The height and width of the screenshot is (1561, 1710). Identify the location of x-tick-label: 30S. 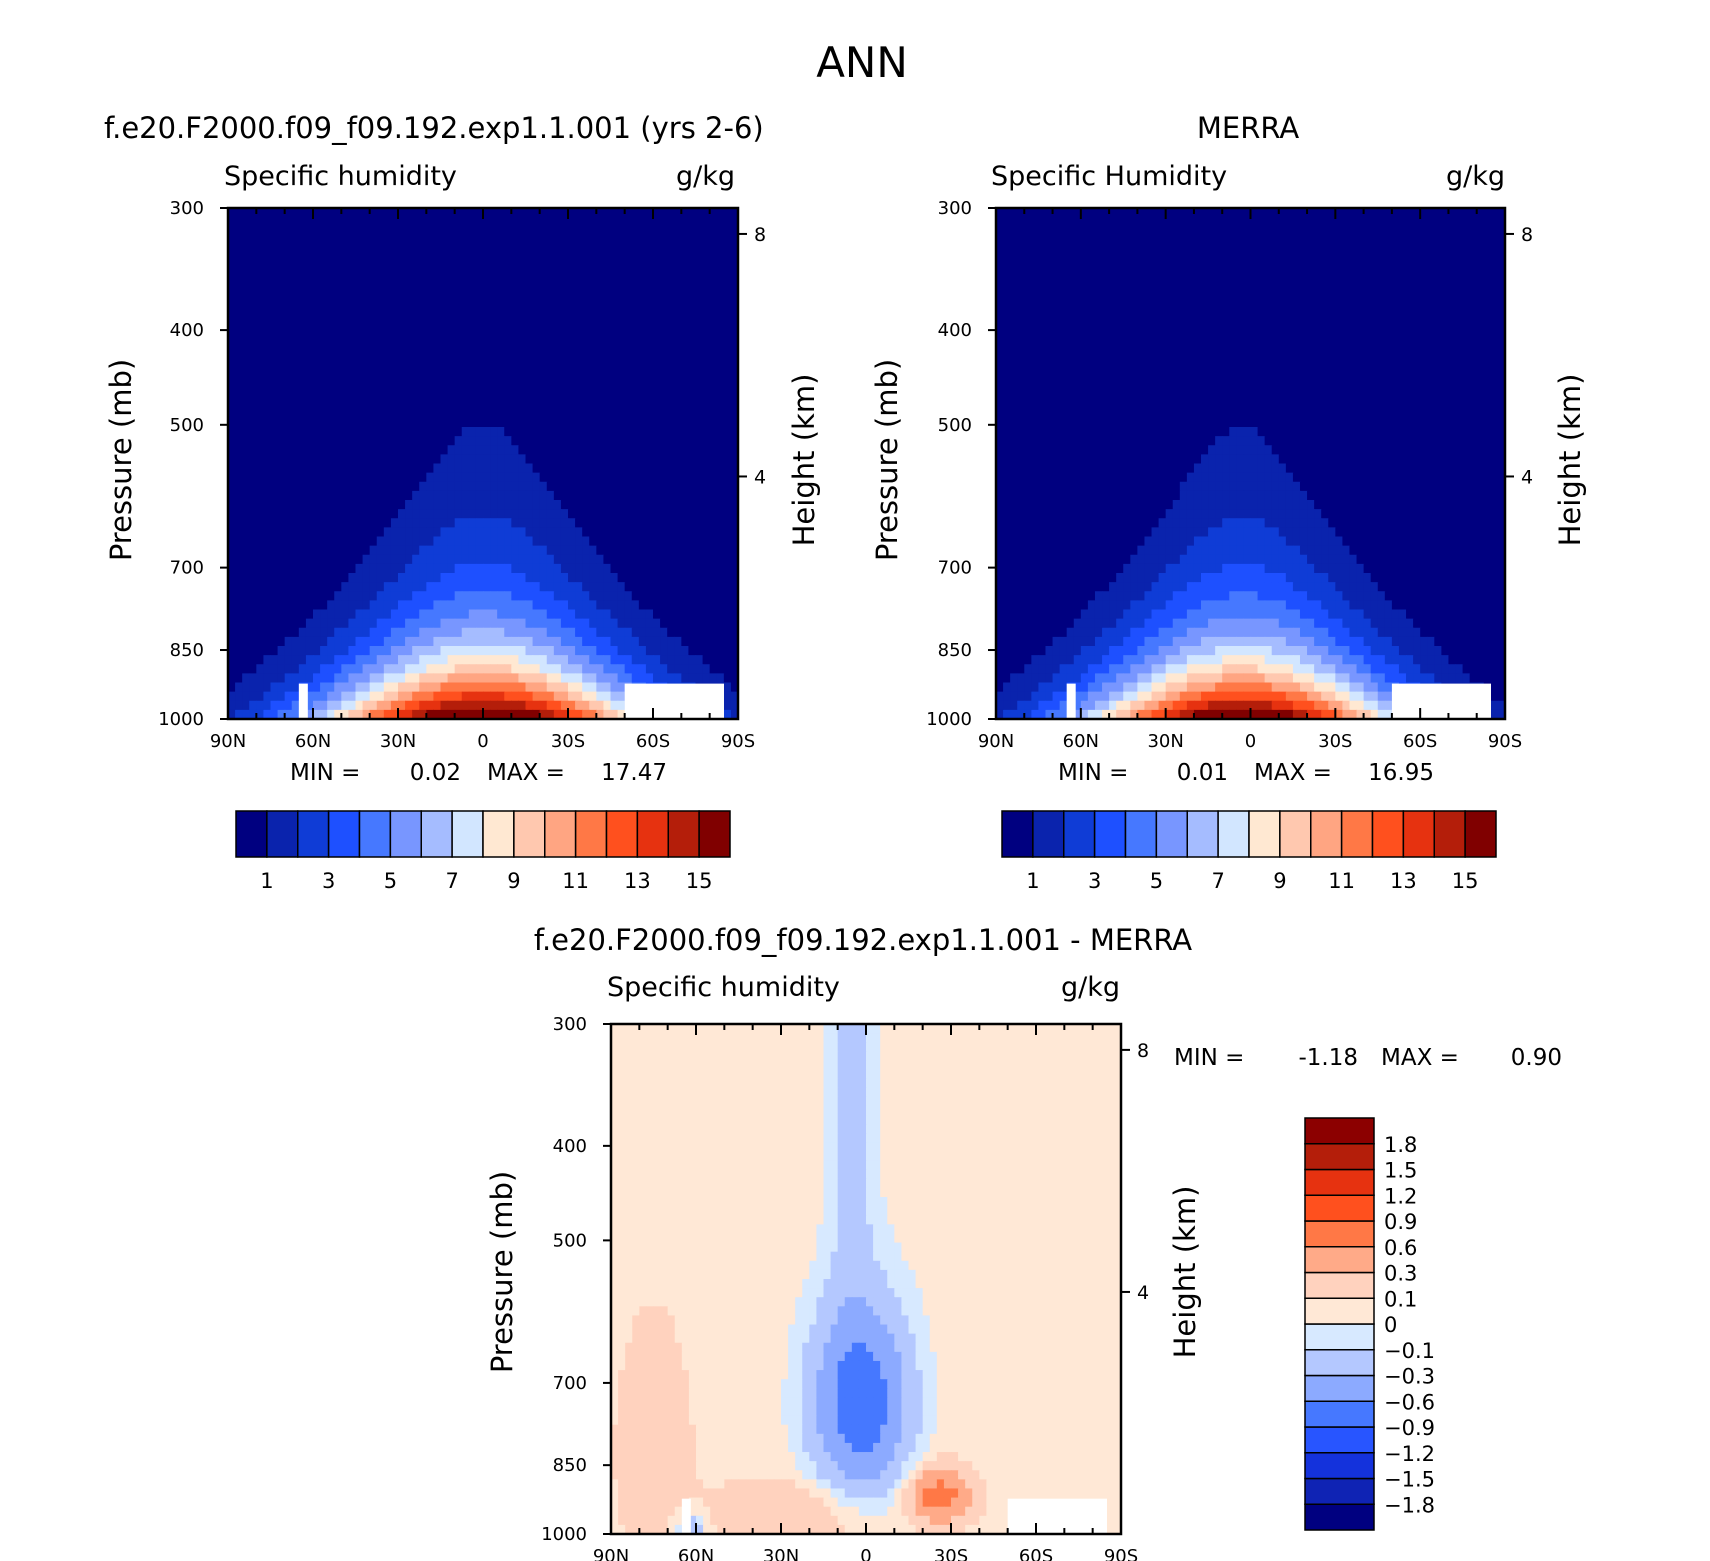
(568, 741).